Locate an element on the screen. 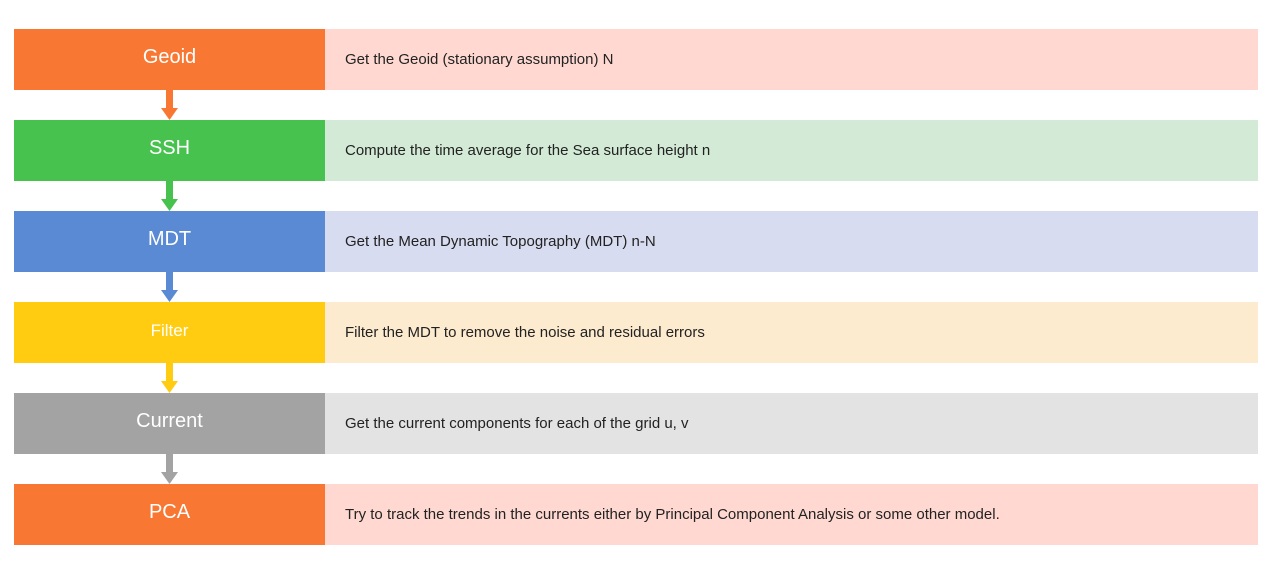 Image resolution: width=1271 pixels, height=573 pixels. step-label-box: Filter is located at coordinates (169, 332).